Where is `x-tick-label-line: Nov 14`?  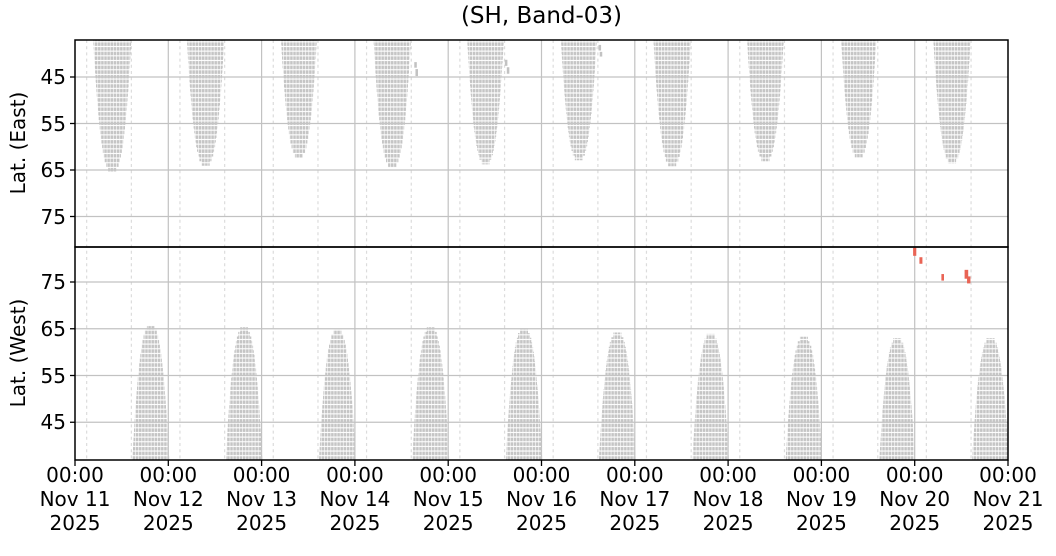 x-tick-label-line: Nov 14 is located at coordinates (355, 499).